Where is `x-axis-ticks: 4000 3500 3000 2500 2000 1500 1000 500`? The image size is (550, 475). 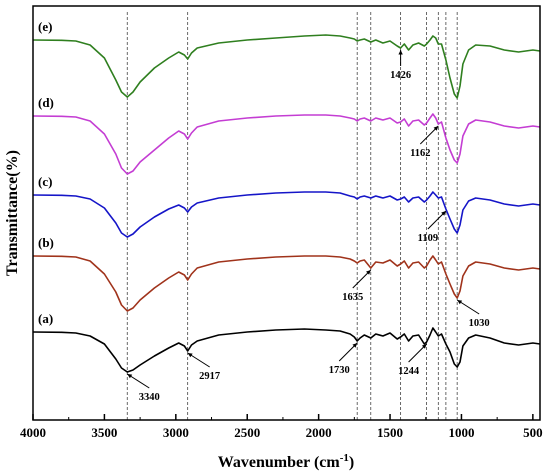 x-axis-ticks: 4000 3500 3000 2500 2000 1500 1000 500 is located at coordinates (281, 427).